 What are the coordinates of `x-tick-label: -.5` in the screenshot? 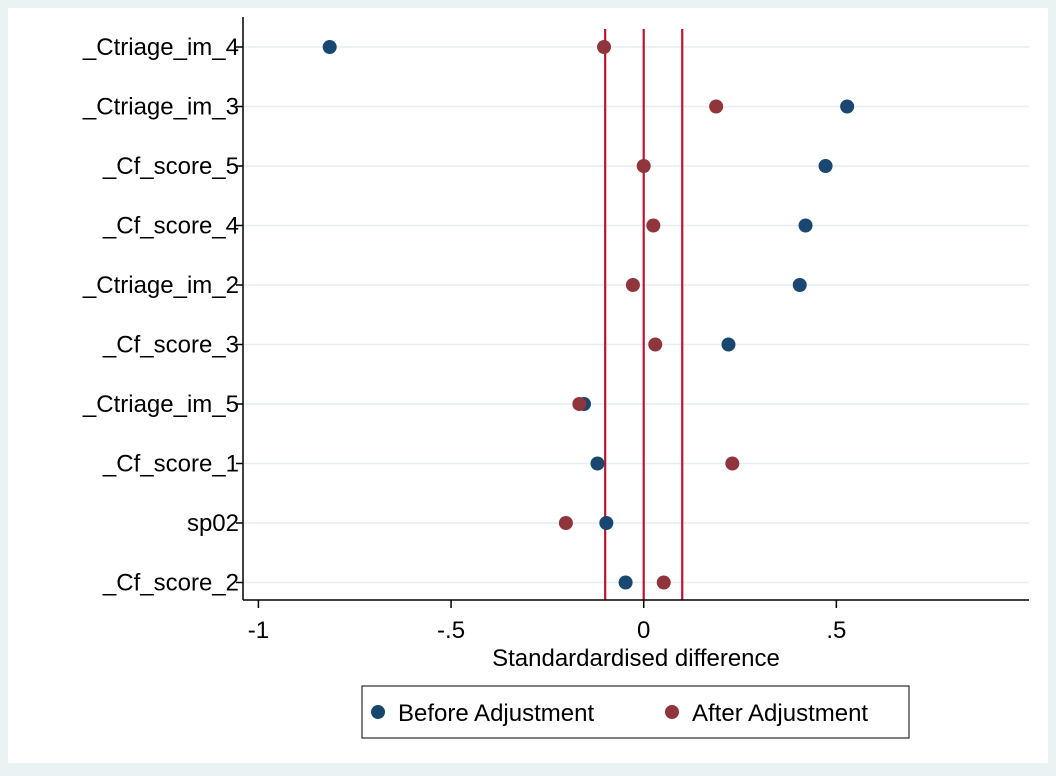 It's located at (451, 630).